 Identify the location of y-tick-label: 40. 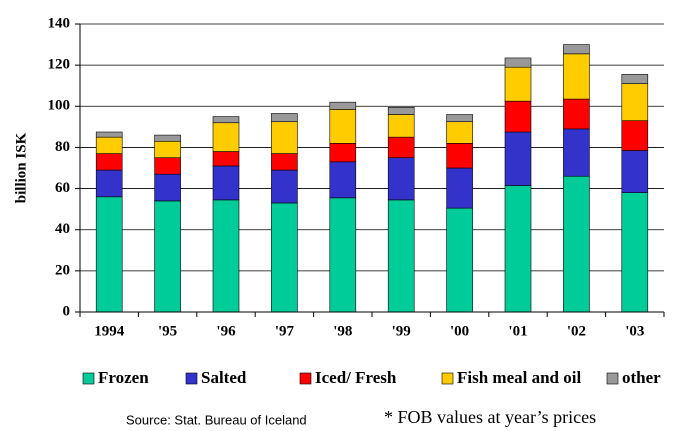
(62, 229).